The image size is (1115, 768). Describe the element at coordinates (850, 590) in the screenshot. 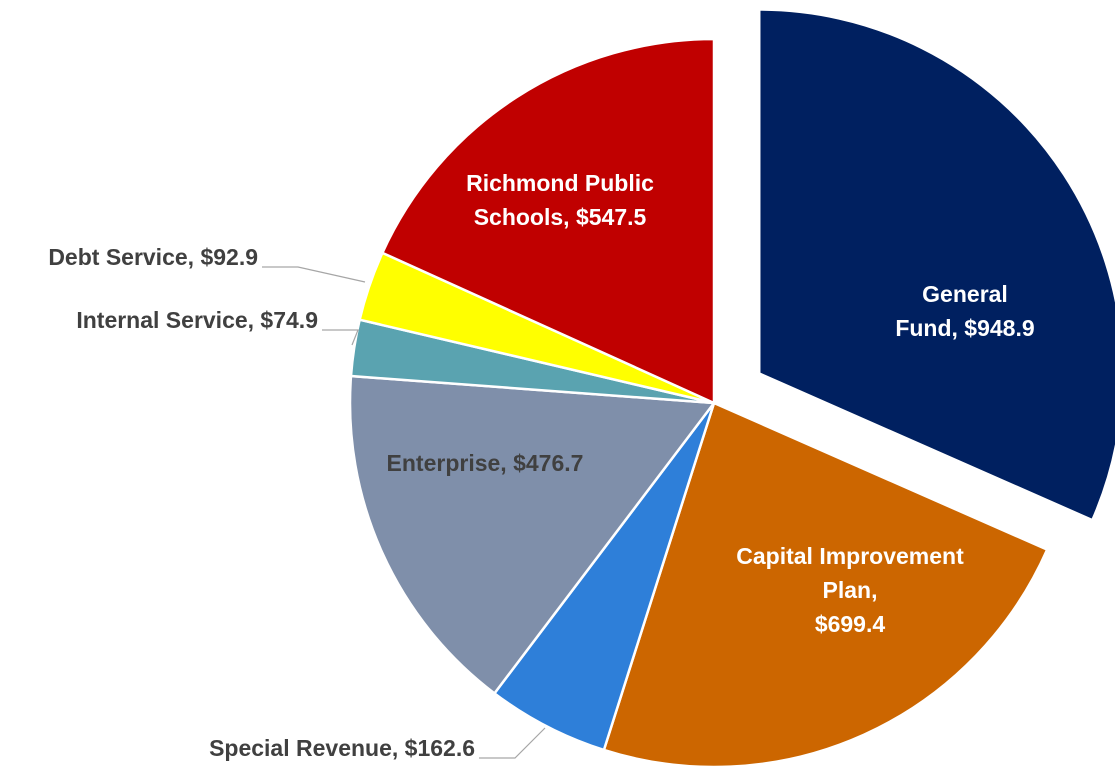

I see `data-label: Capital Improvement Plan, $699.4` at that location.